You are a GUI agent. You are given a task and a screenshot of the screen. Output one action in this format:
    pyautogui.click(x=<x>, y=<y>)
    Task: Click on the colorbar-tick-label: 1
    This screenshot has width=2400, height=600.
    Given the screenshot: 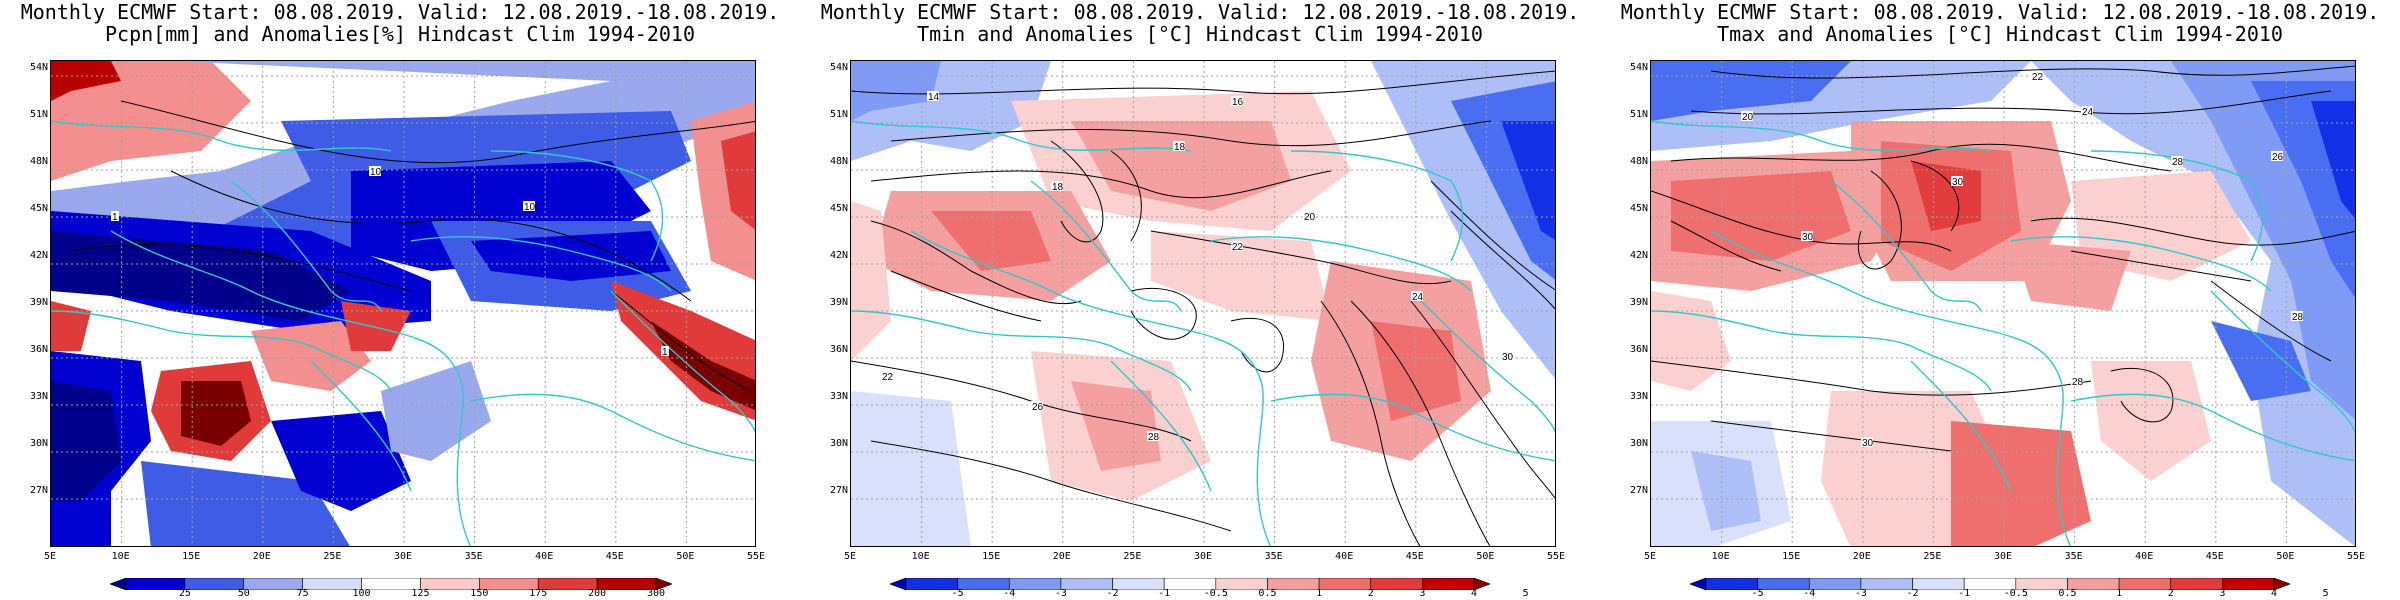 What is the action you would take?
    pyautogui.click(x=1319, y=593)
    